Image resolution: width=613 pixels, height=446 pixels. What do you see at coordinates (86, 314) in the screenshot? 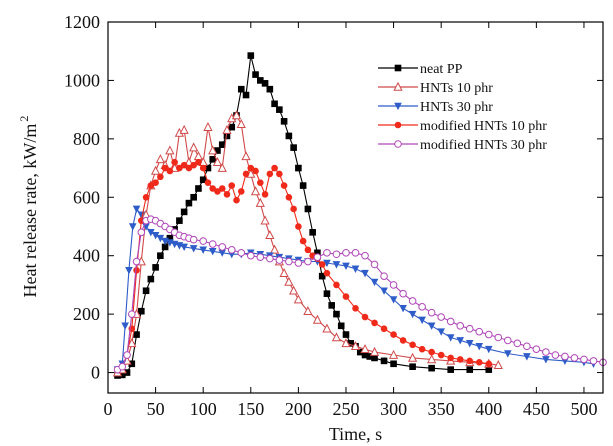
I see `y-tick-label: 200` at bounding box center [86, 314].